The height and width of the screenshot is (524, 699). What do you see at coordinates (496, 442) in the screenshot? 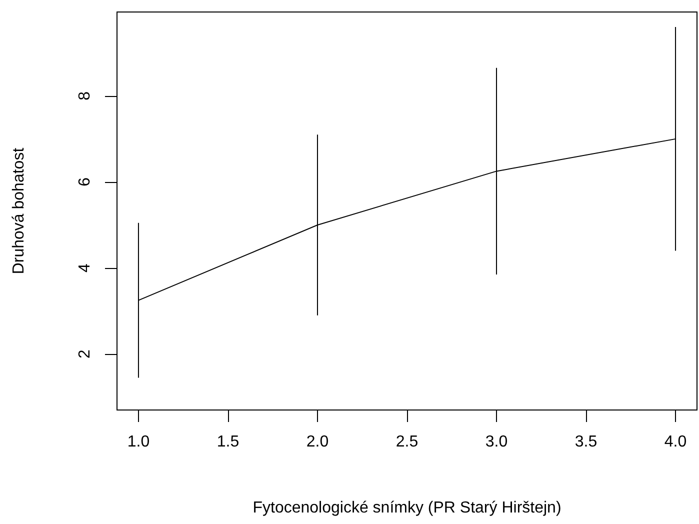
I see `x-tick-label: 3.0` at bounding box center [496, 442].